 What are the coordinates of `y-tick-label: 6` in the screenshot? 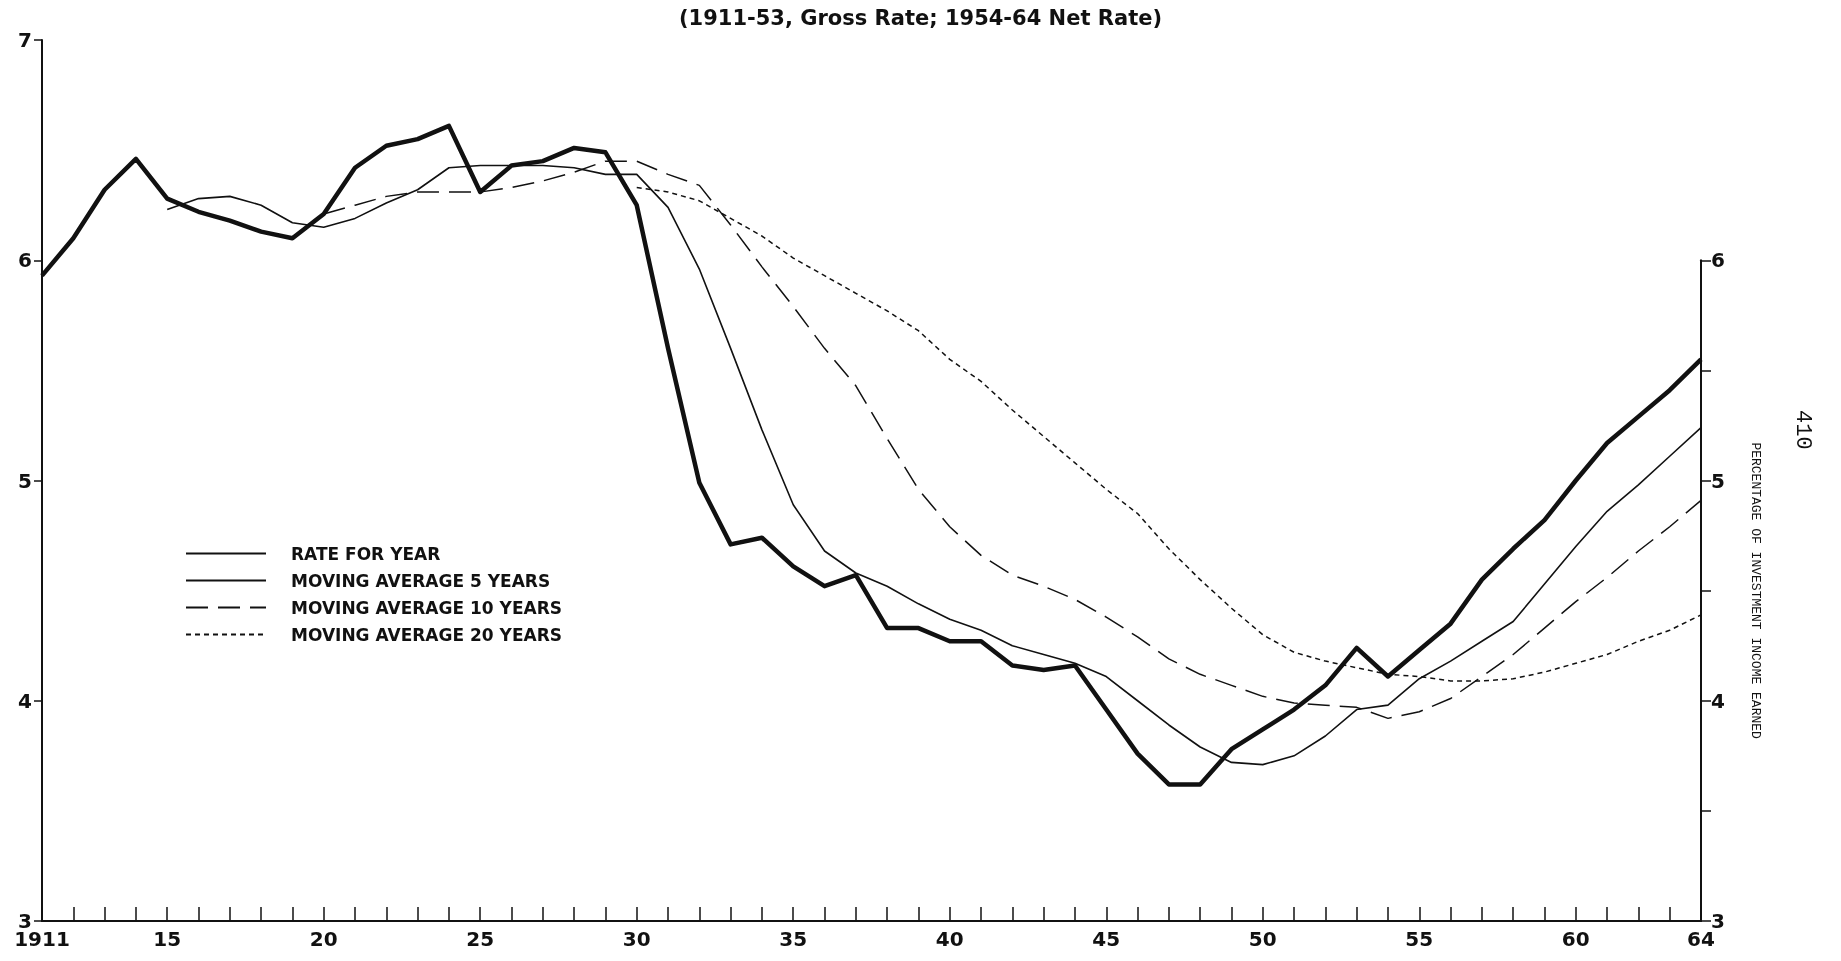 It's located at (25, 260).